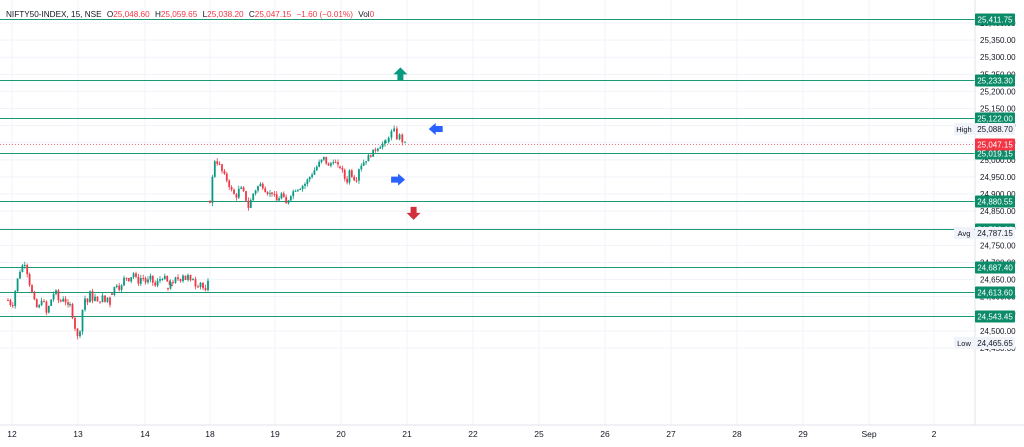 The width and height of the screenshot is (1024, 447). I want to click on time-axis: 12 13 14 18 19 20 21 22 25 26 27 28 29 Sep 2, so click(512, 431).